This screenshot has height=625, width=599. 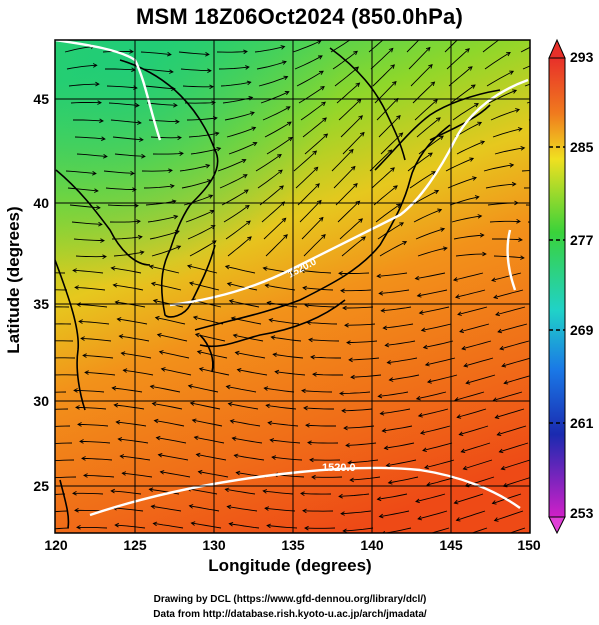 What do you see at coordinates (135, 545) in the screenshot?
I see `x-tick: 125` at bounding box center [135, 545].